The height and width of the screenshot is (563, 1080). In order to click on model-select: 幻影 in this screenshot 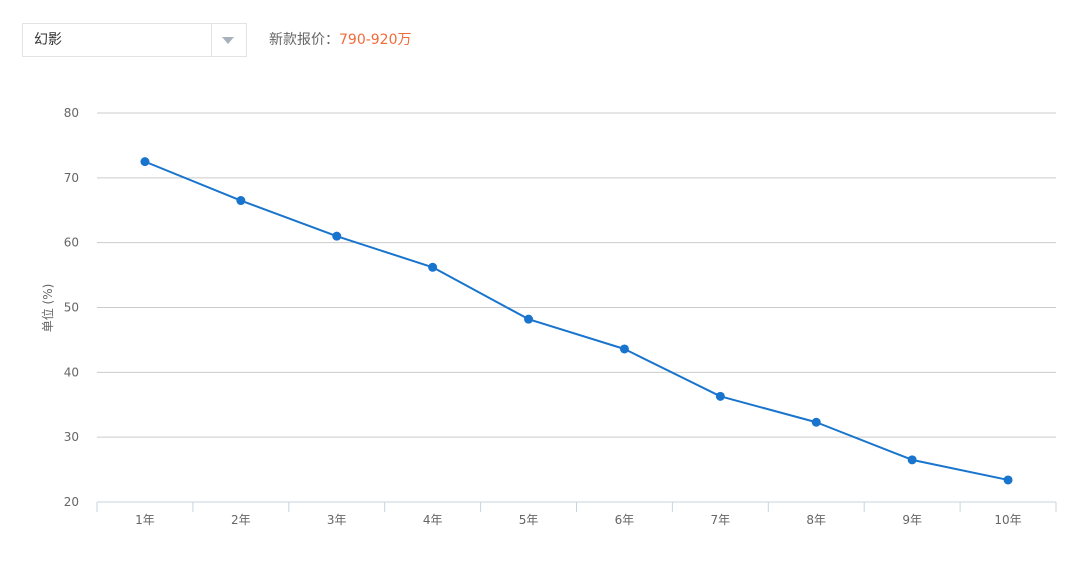, I will do `click(134, 40)`.